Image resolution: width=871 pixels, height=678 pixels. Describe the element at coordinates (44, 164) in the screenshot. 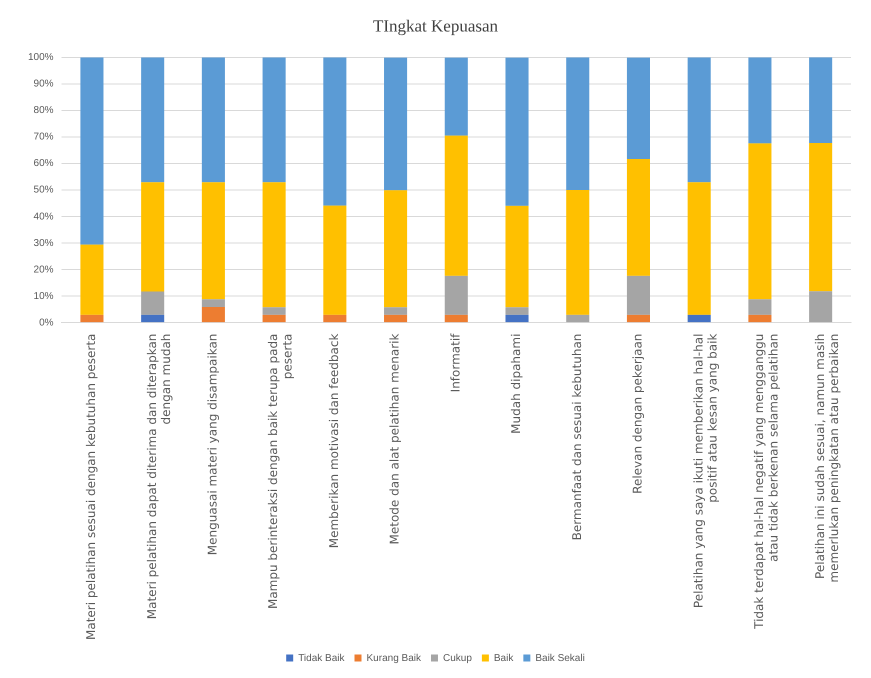

I see `y-tick-label: 60%` at that location.